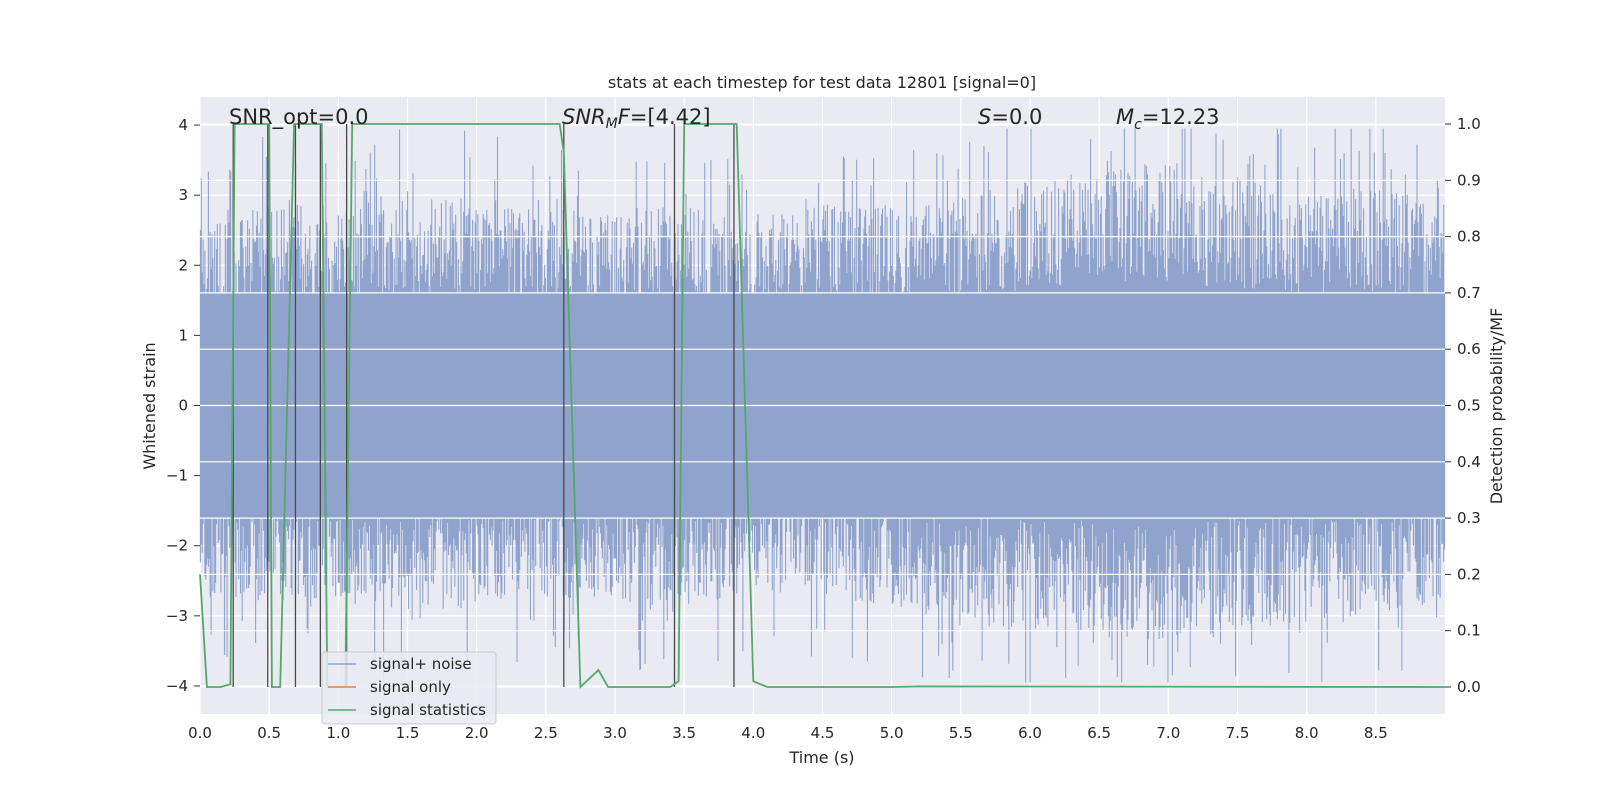  What do you see at coordinates (1016, 117) in the screenshot?
I see `s-value: =0.0` at bounding box center [1016, 117].